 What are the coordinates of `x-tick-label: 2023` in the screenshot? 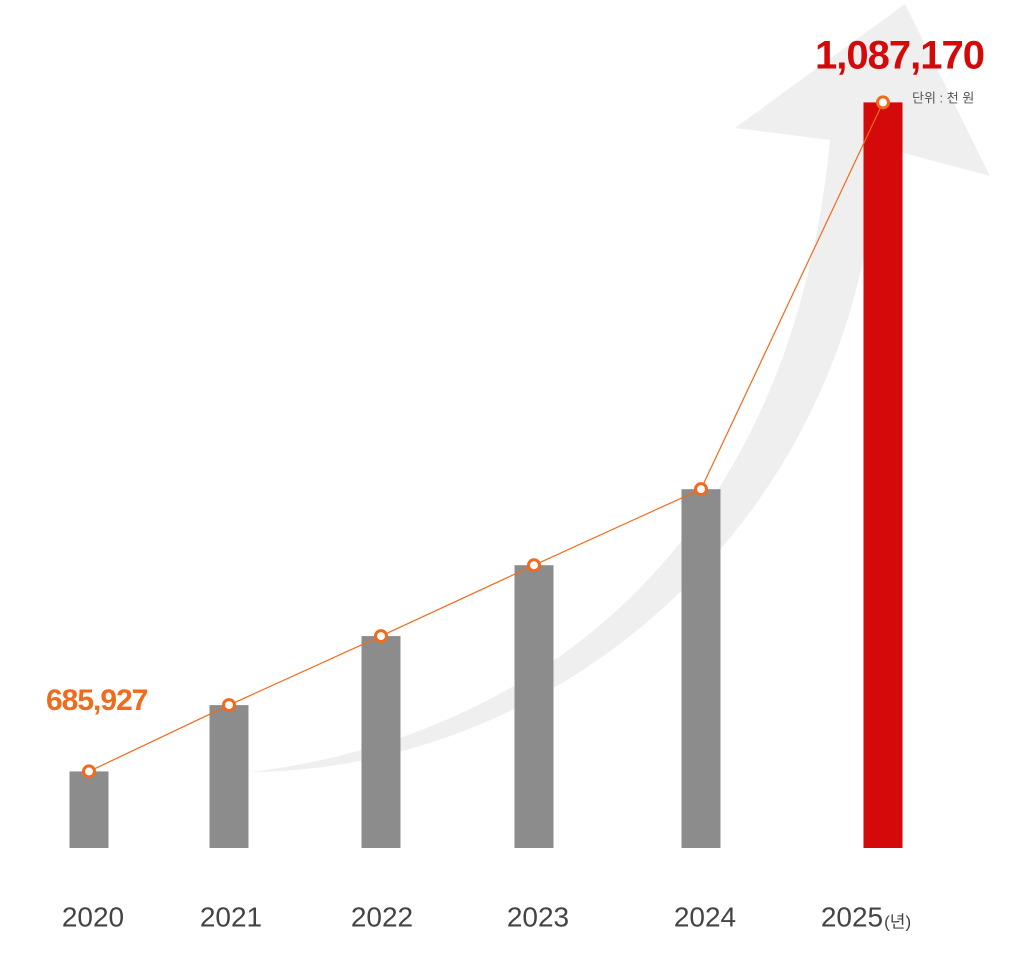 It's located at (538, 916).